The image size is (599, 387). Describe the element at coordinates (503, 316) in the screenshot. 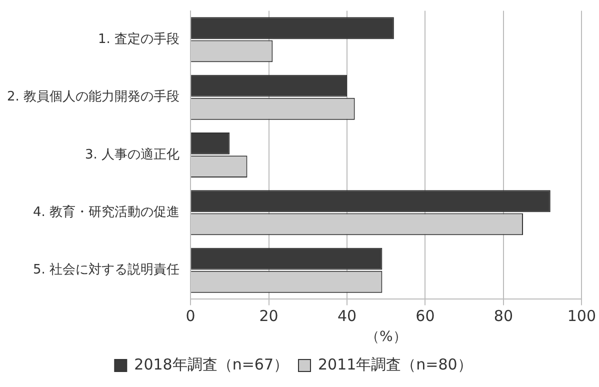

I see `x-tick-label: 80` at that location.